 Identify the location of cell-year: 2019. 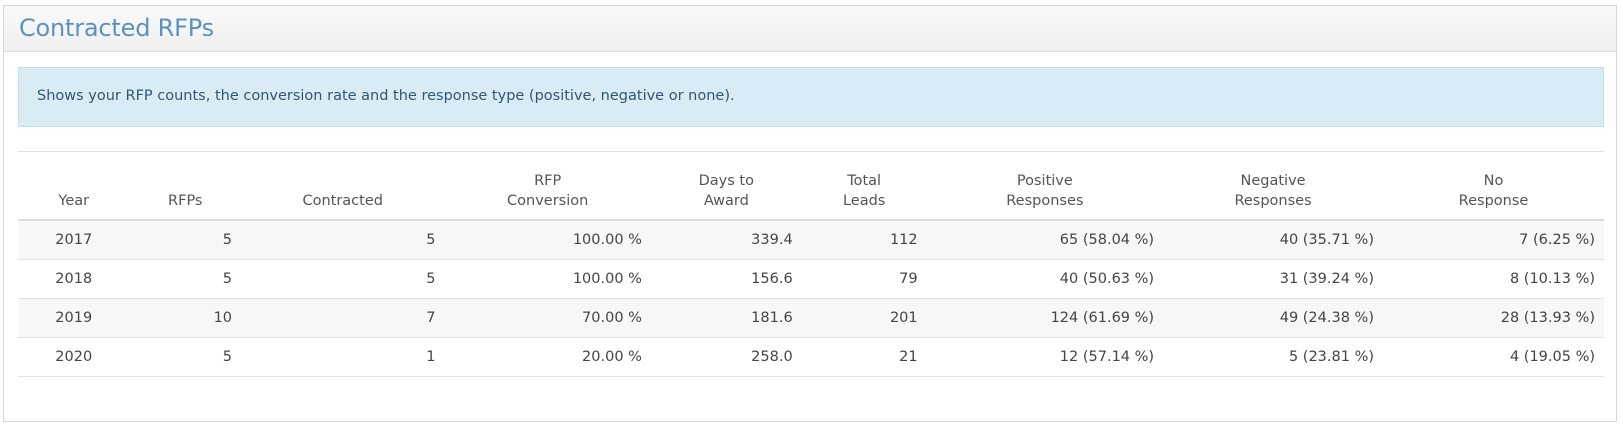
(74, 318).